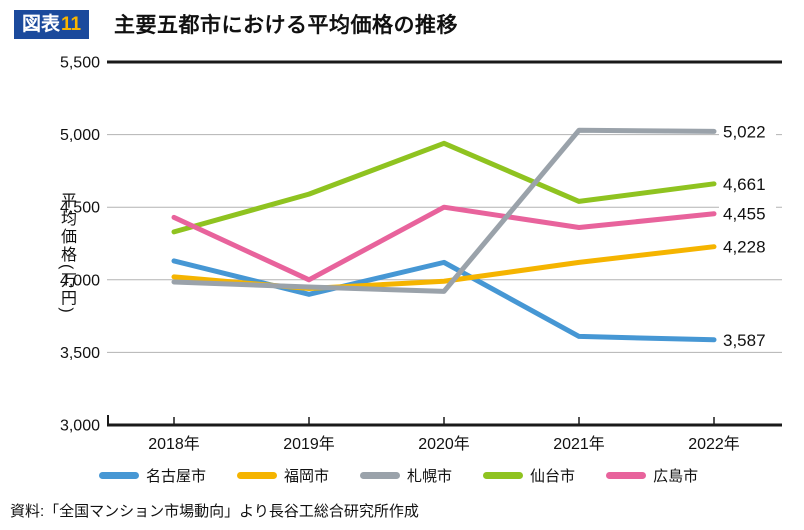 The height and width of the screenshot is (530, 804). I want to click on y-tick-label: 3,000, so click(80, 426).